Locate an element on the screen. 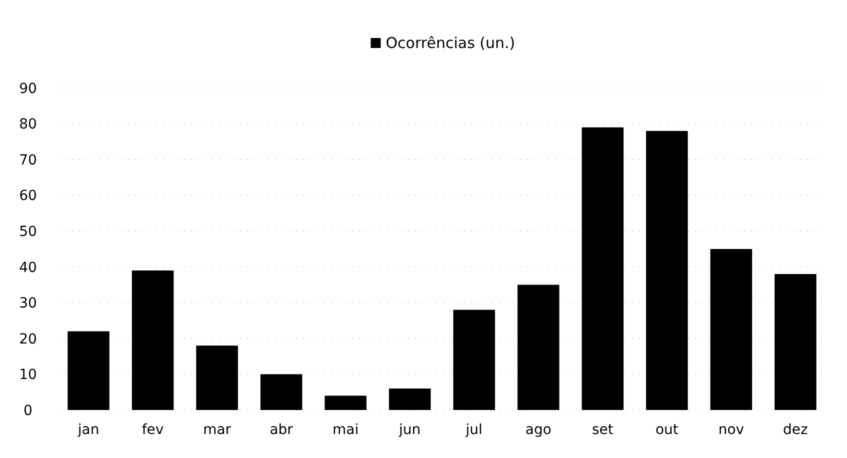 The width and height of the screenshot is (847, 458). x-tick-label: dez is located at coordinates (795, 430).